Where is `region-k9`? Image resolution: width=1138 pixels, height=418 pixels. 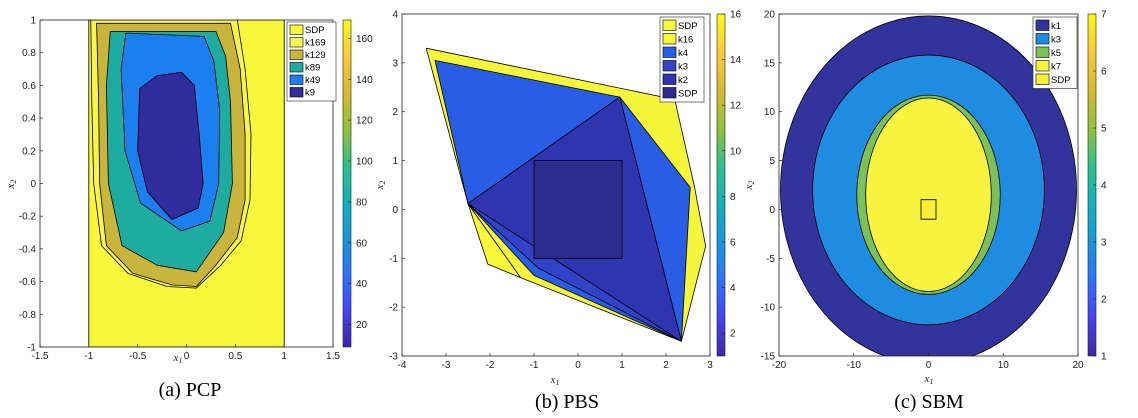
region-k9 is located at coordinates (170, 145).